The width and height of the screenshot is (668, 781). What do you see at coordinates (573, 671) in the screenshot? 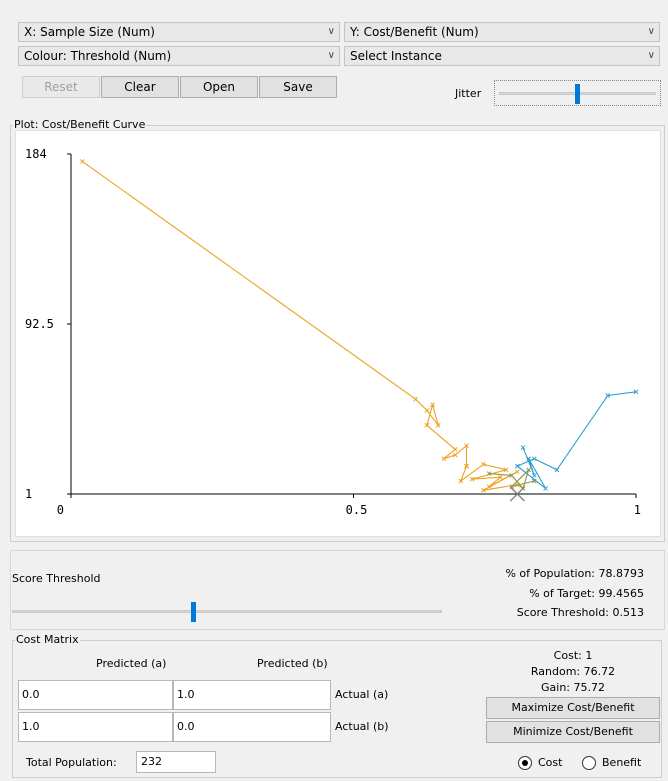
I see `random-text: Random: 76.72` at bounding box center [573, 671].